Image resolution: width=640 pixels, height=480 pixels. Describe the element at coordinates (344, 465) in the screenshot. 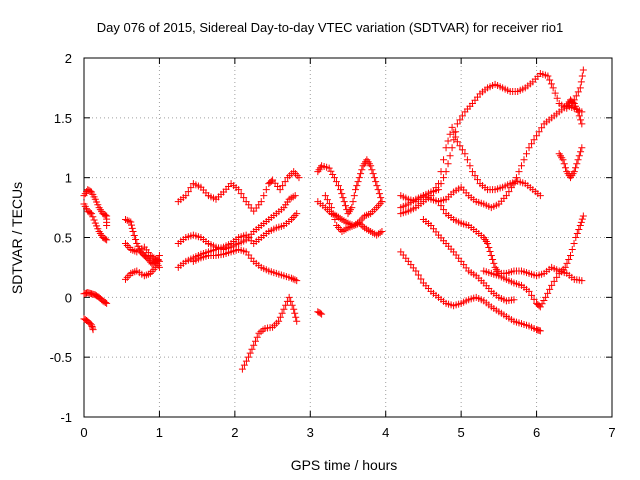

I see `x-axis-label: GPS time / hours` at that location.